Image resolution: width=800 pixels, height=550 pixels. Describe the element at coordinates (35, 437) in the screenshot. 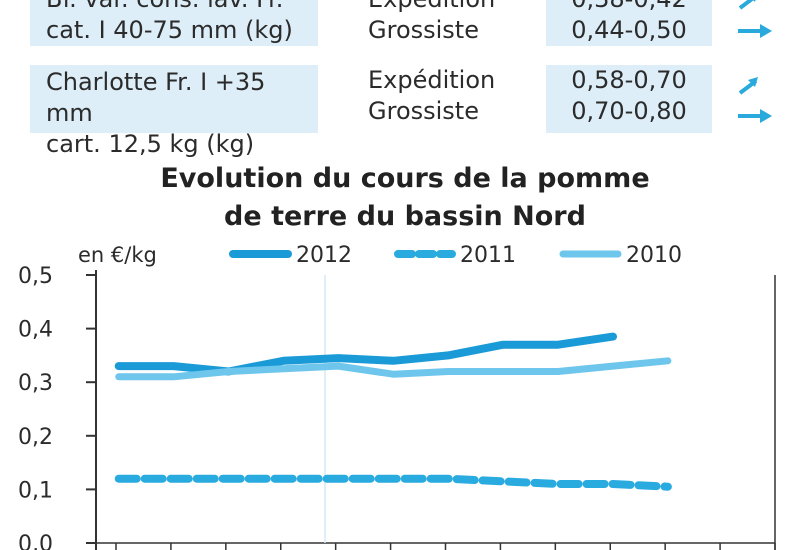

I see `y-tick-label: 0,2` at that location.